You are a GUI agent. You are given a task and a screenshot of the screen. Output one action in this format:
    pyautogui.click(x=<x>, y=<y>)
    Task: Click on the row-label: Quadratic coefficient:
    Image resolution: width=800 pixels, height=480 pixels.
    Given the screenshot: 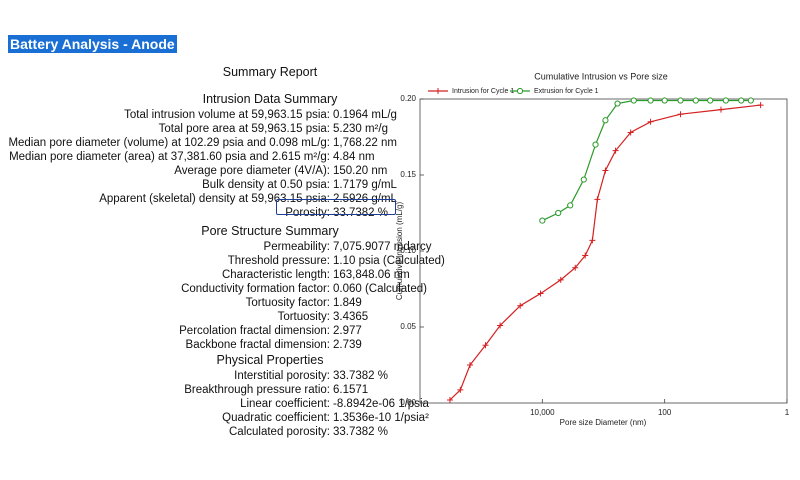 What is the action you would take?
    pyautogui.click(x=276, y=418)
    